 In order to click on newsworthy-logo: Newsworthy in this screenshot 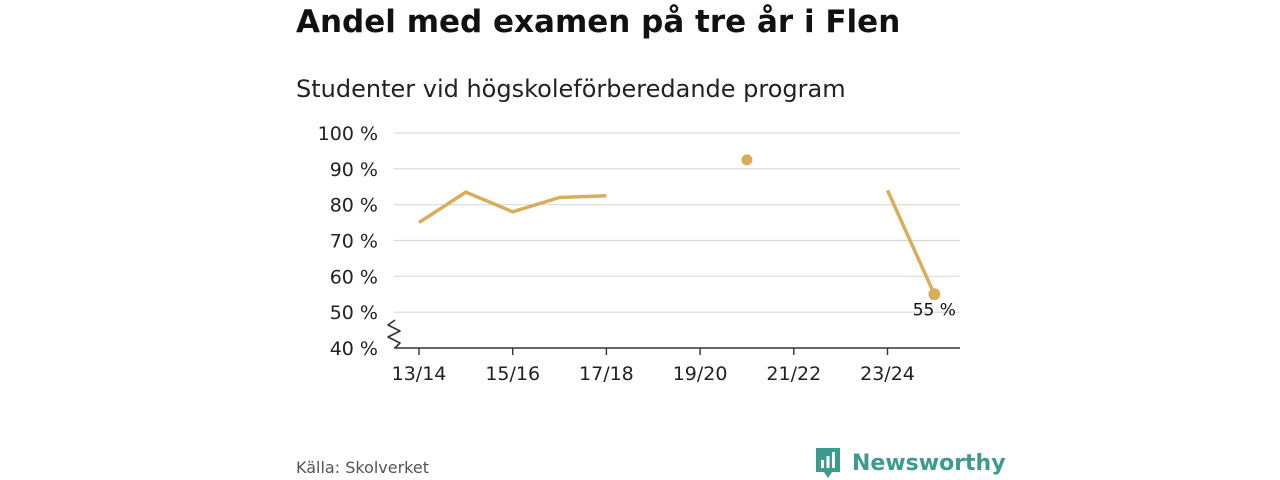, I will do `click(910, 463)`.